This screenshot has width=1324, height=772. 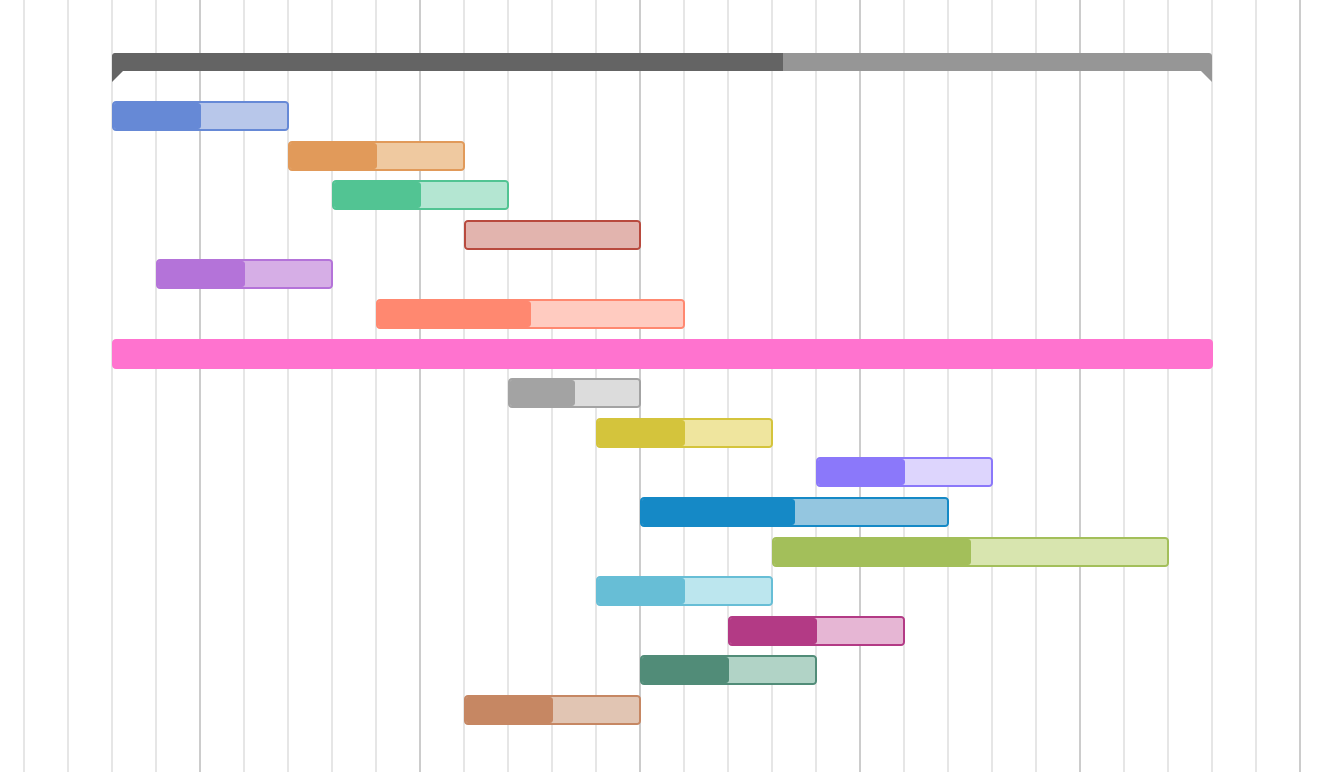 I want to click on summary-end-marker, so click(x=1206, y=76).